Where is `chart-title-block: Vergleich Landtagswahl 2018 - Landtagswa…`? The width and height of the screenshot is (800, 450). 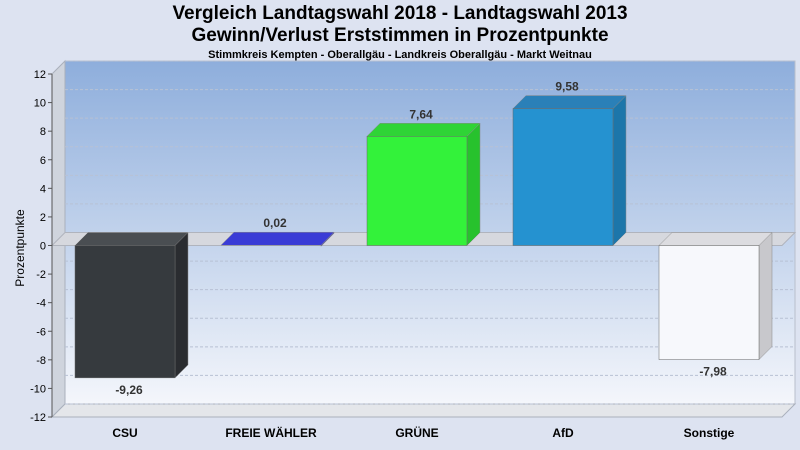 chart-title-block: Vergleich Landtagswahl 2018 - Landtagswa… is located at coordinates (400, 32).